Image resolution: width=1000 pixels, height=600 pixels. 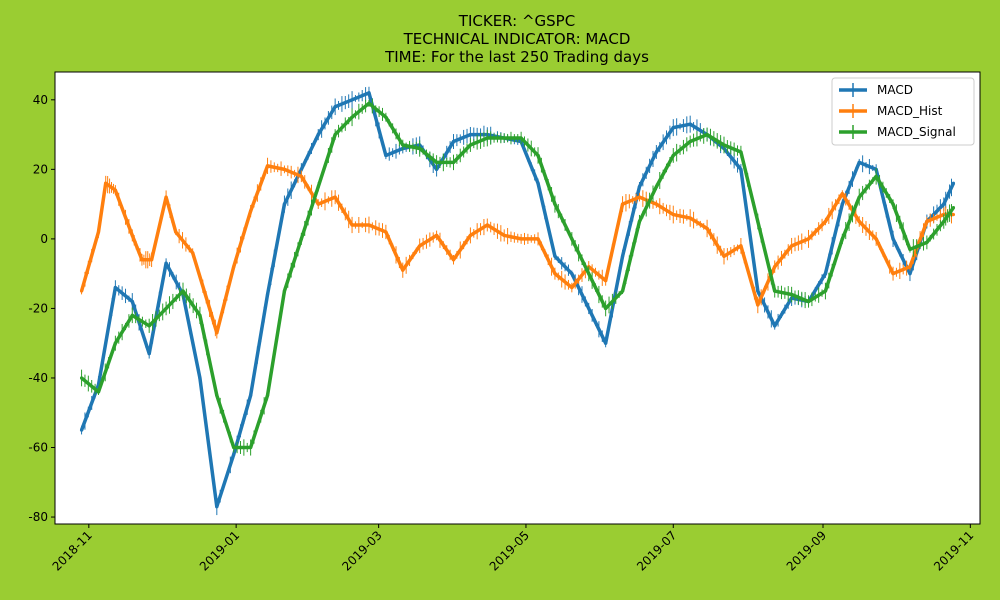 I want to click on legend-entry: MACD_Signal, so click(x=897, y=132).